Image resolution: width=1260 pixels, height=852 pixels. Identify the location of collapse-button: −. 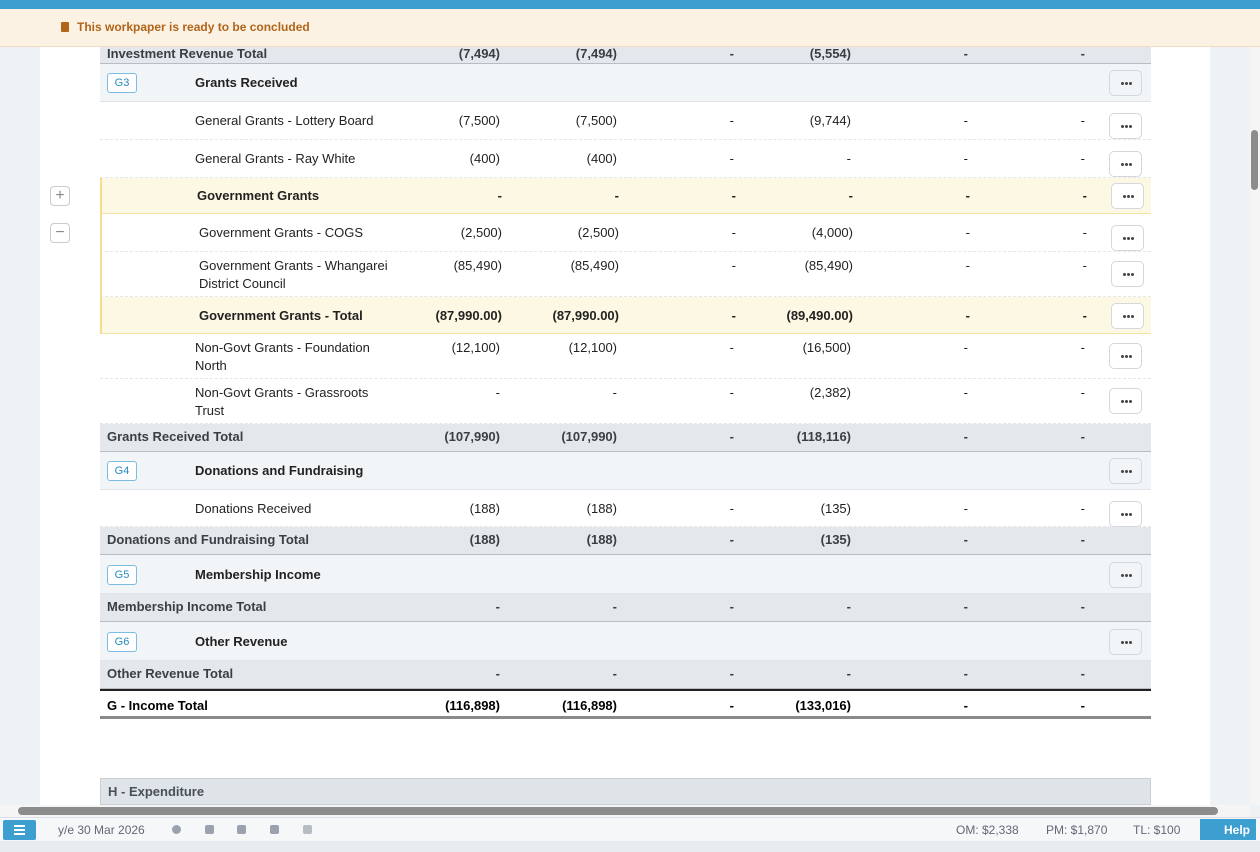
(60, 233).